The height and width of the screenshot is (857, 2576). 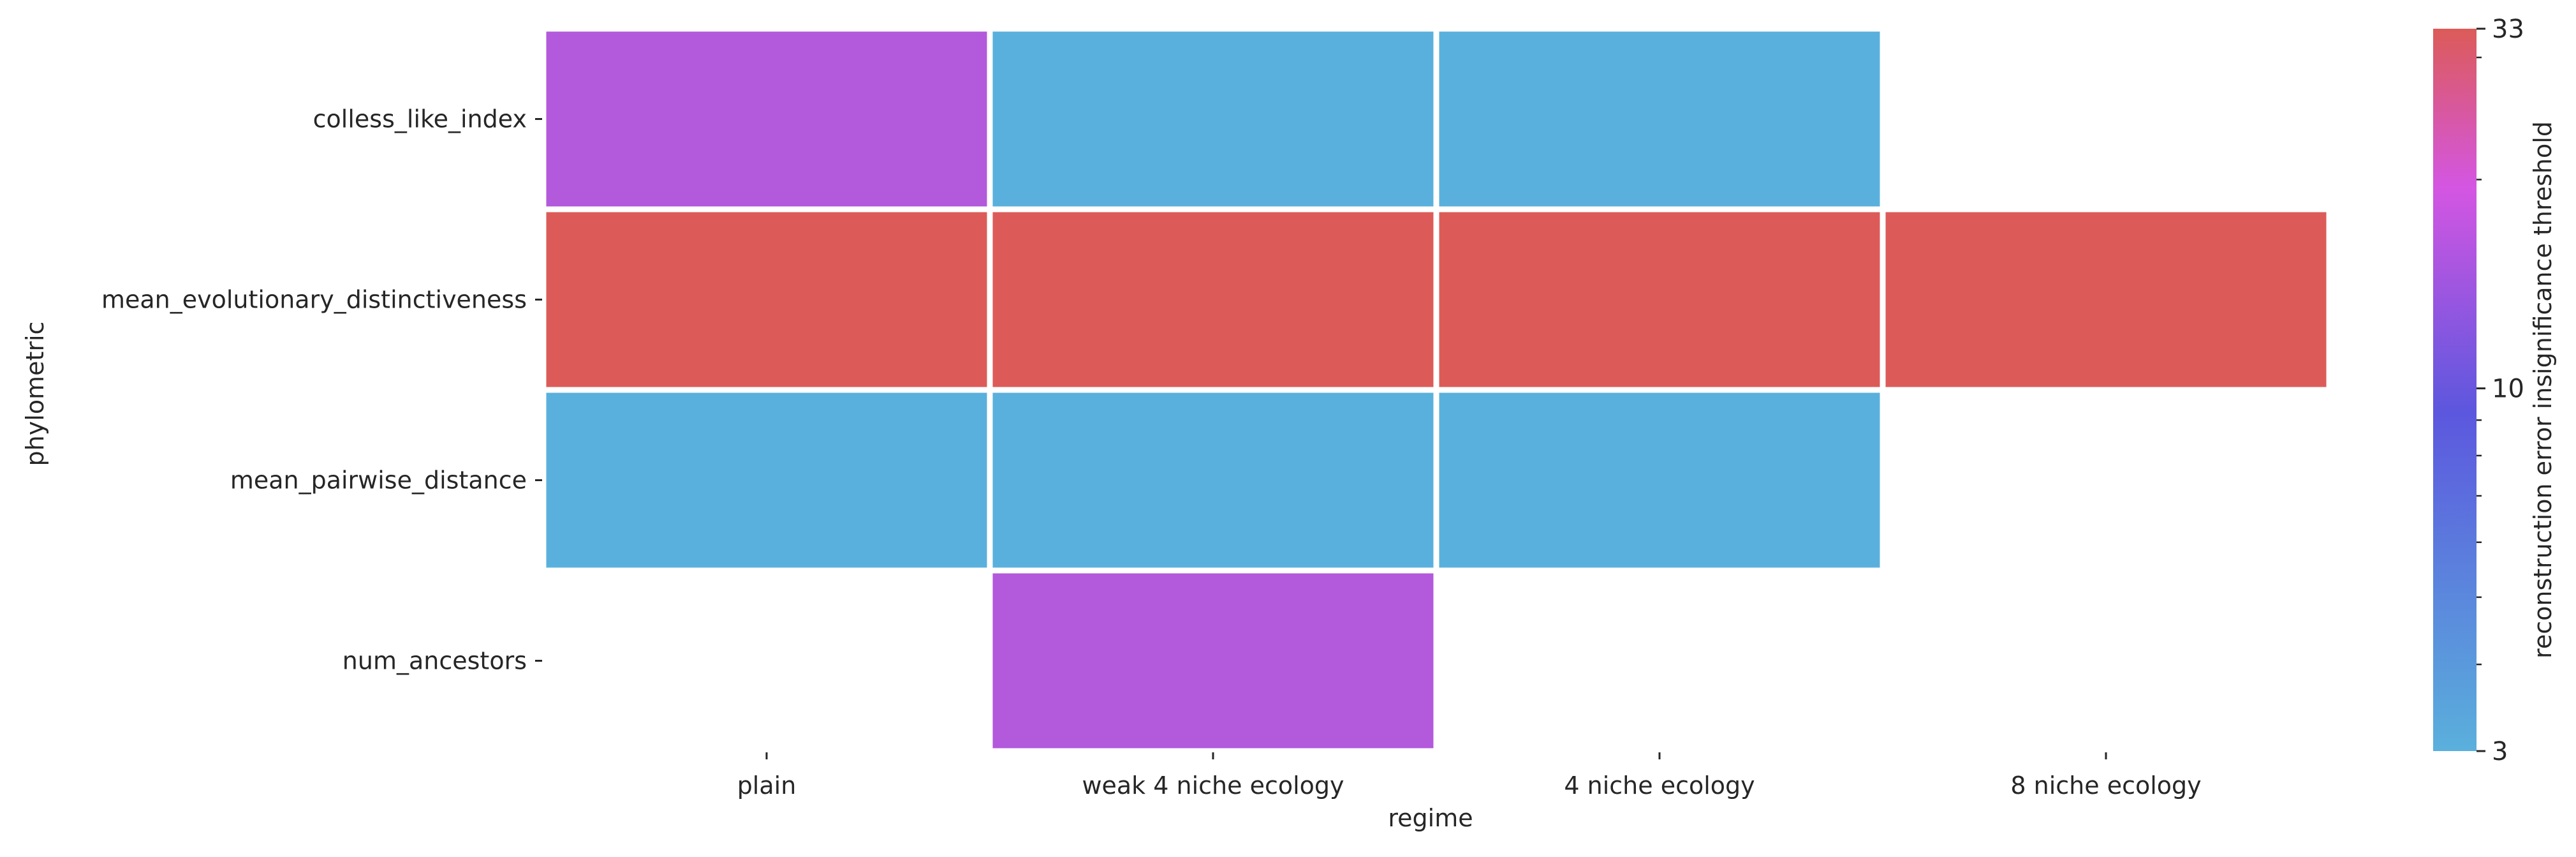 I want to click on colorbar, so click(x=2455, y=390).